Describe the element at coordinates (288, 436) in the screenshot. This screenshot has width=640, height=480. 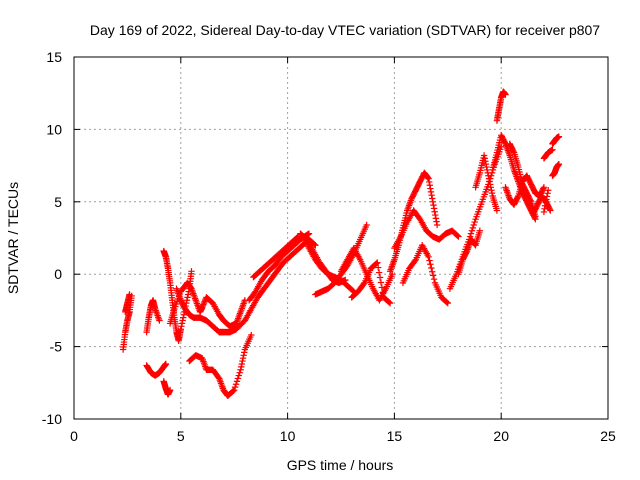
I see `x-tick-label: 10` at that location.